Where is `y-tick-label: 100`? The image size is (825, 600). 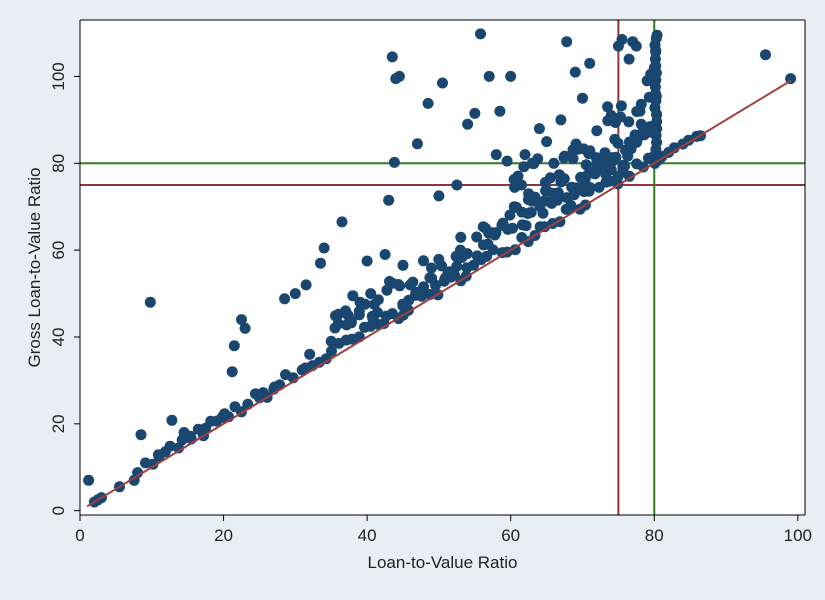
y-tick-label: 100 is located at coordinates (58, 76).